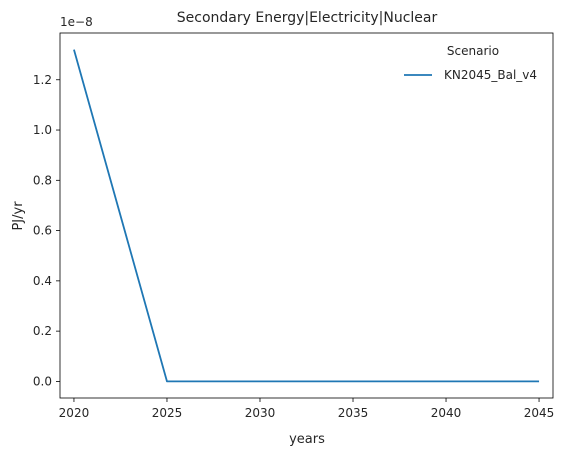 This screenshot has width=565, height=461. I want to click on x-axis-ticks: 2020 2025 2030 2035 2040 2045, so click(307, 409).